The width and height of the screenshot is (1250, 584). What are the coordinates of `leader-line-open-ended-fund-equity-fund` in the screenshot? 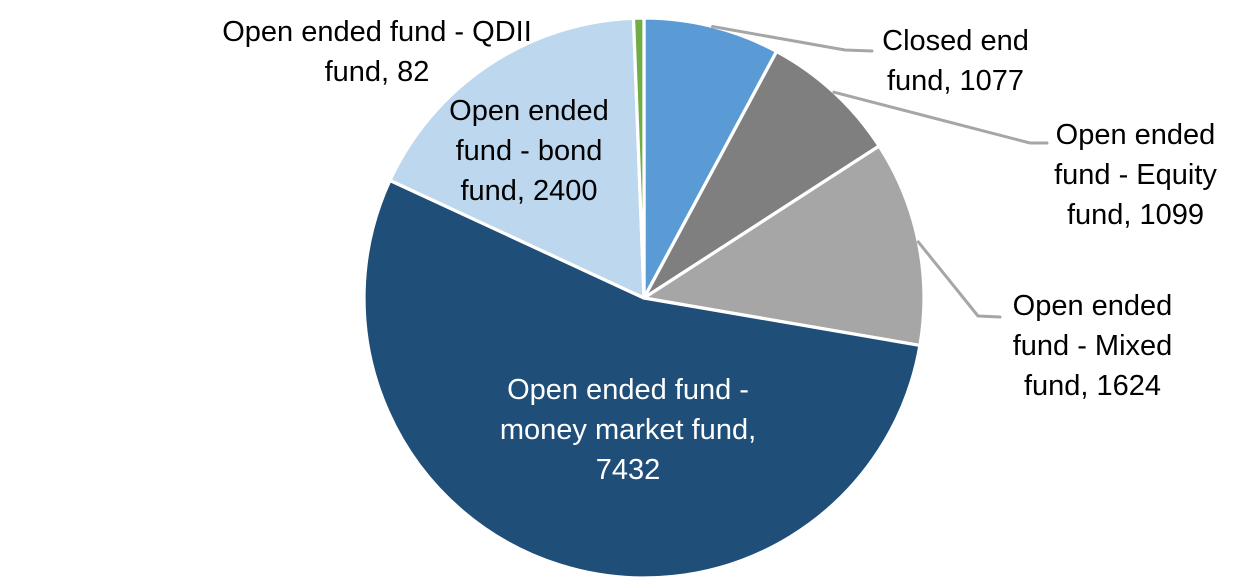 It's located at (940, 117).